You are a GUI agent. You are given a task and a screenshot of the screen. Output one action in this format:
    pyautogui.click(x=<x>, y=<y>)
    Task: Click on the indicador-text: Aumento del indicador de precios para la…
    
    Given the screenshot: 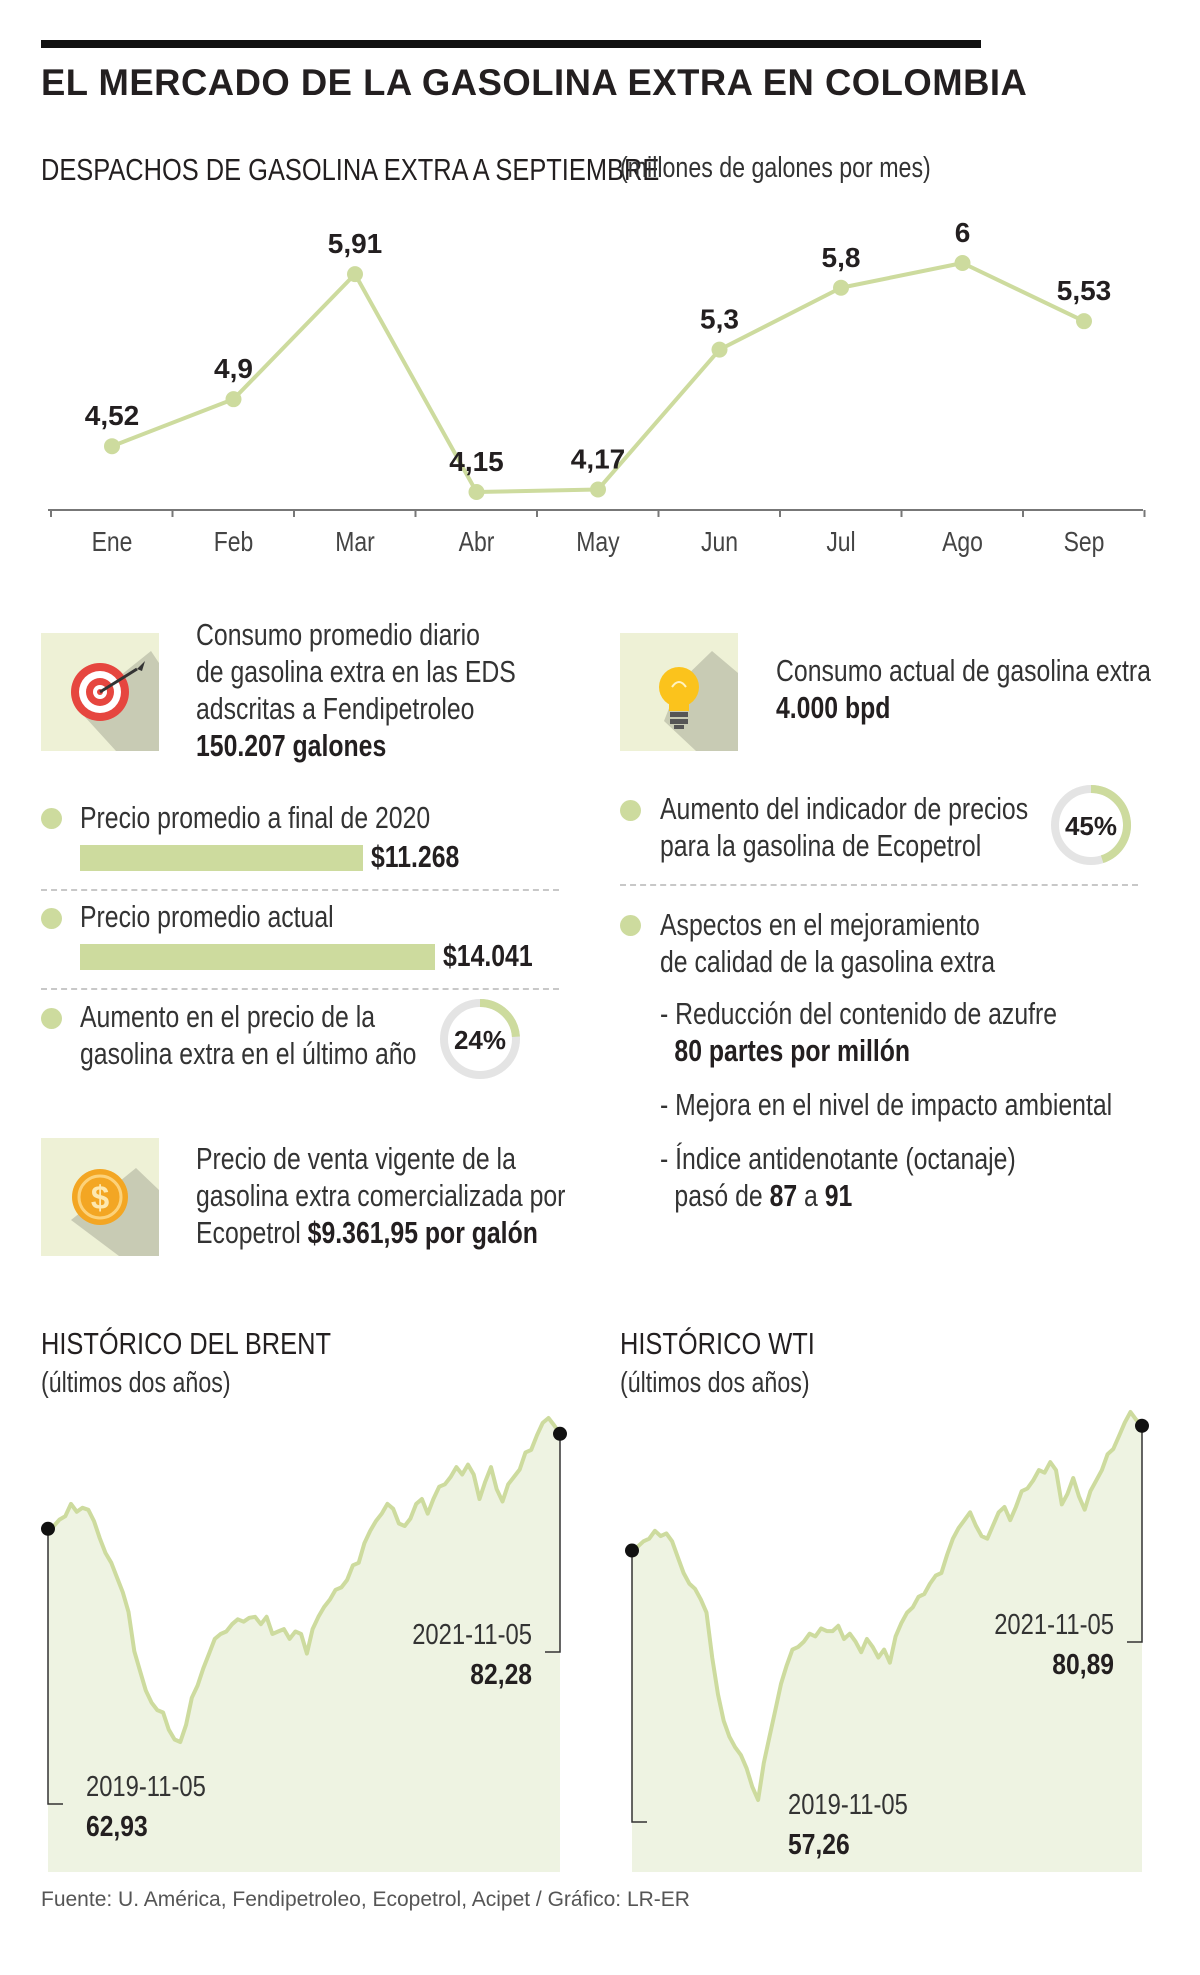 What is the action you would take?
    pyautogui.click(x=844, y=827)
    